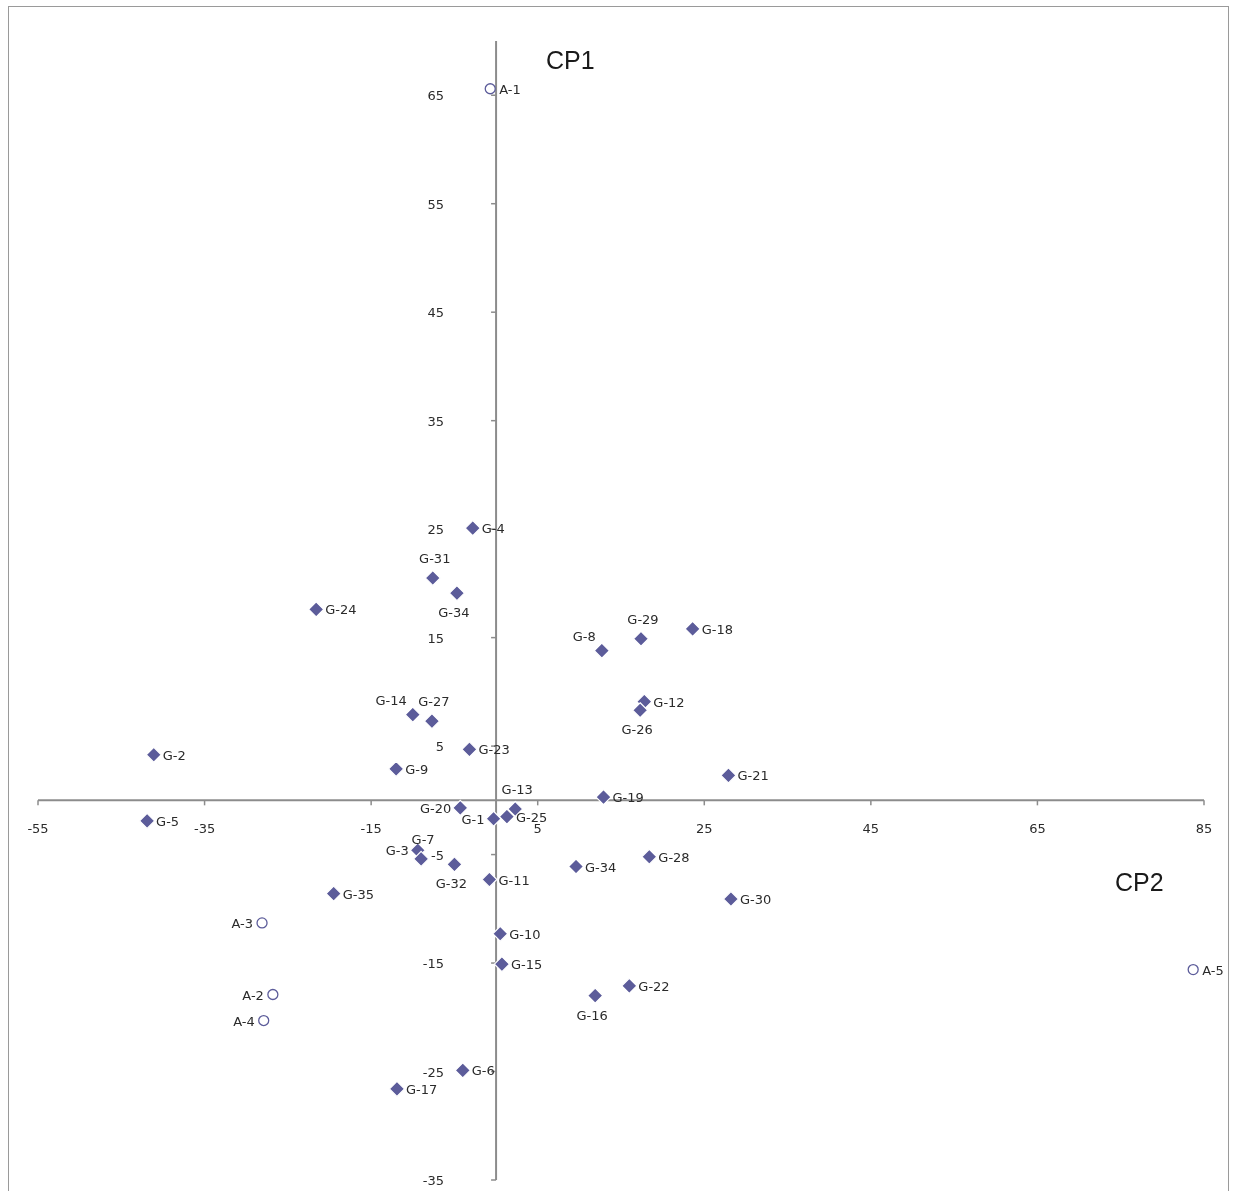  Describe the element at coordinates (204, 829) in the screenshot. I see `x-tick-label: -35` at that location.